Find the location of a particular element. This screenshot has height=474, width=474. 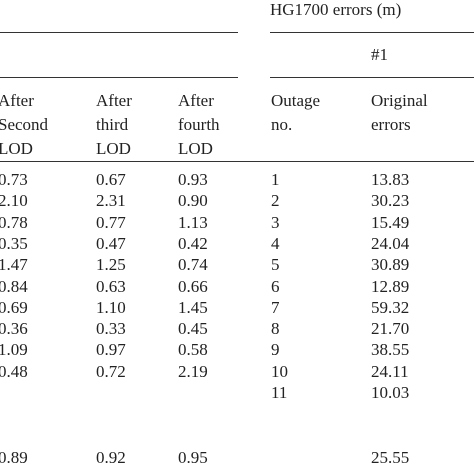

cell: 10.03 is located at coordinates (390, 392).